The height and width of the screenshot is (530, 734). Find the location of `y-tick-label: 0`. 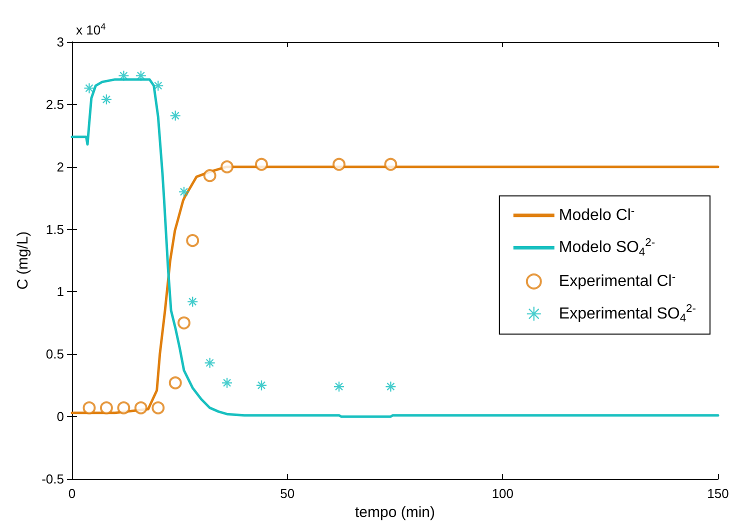

y-tick-label: 0 is located at coordinates (60, 416).